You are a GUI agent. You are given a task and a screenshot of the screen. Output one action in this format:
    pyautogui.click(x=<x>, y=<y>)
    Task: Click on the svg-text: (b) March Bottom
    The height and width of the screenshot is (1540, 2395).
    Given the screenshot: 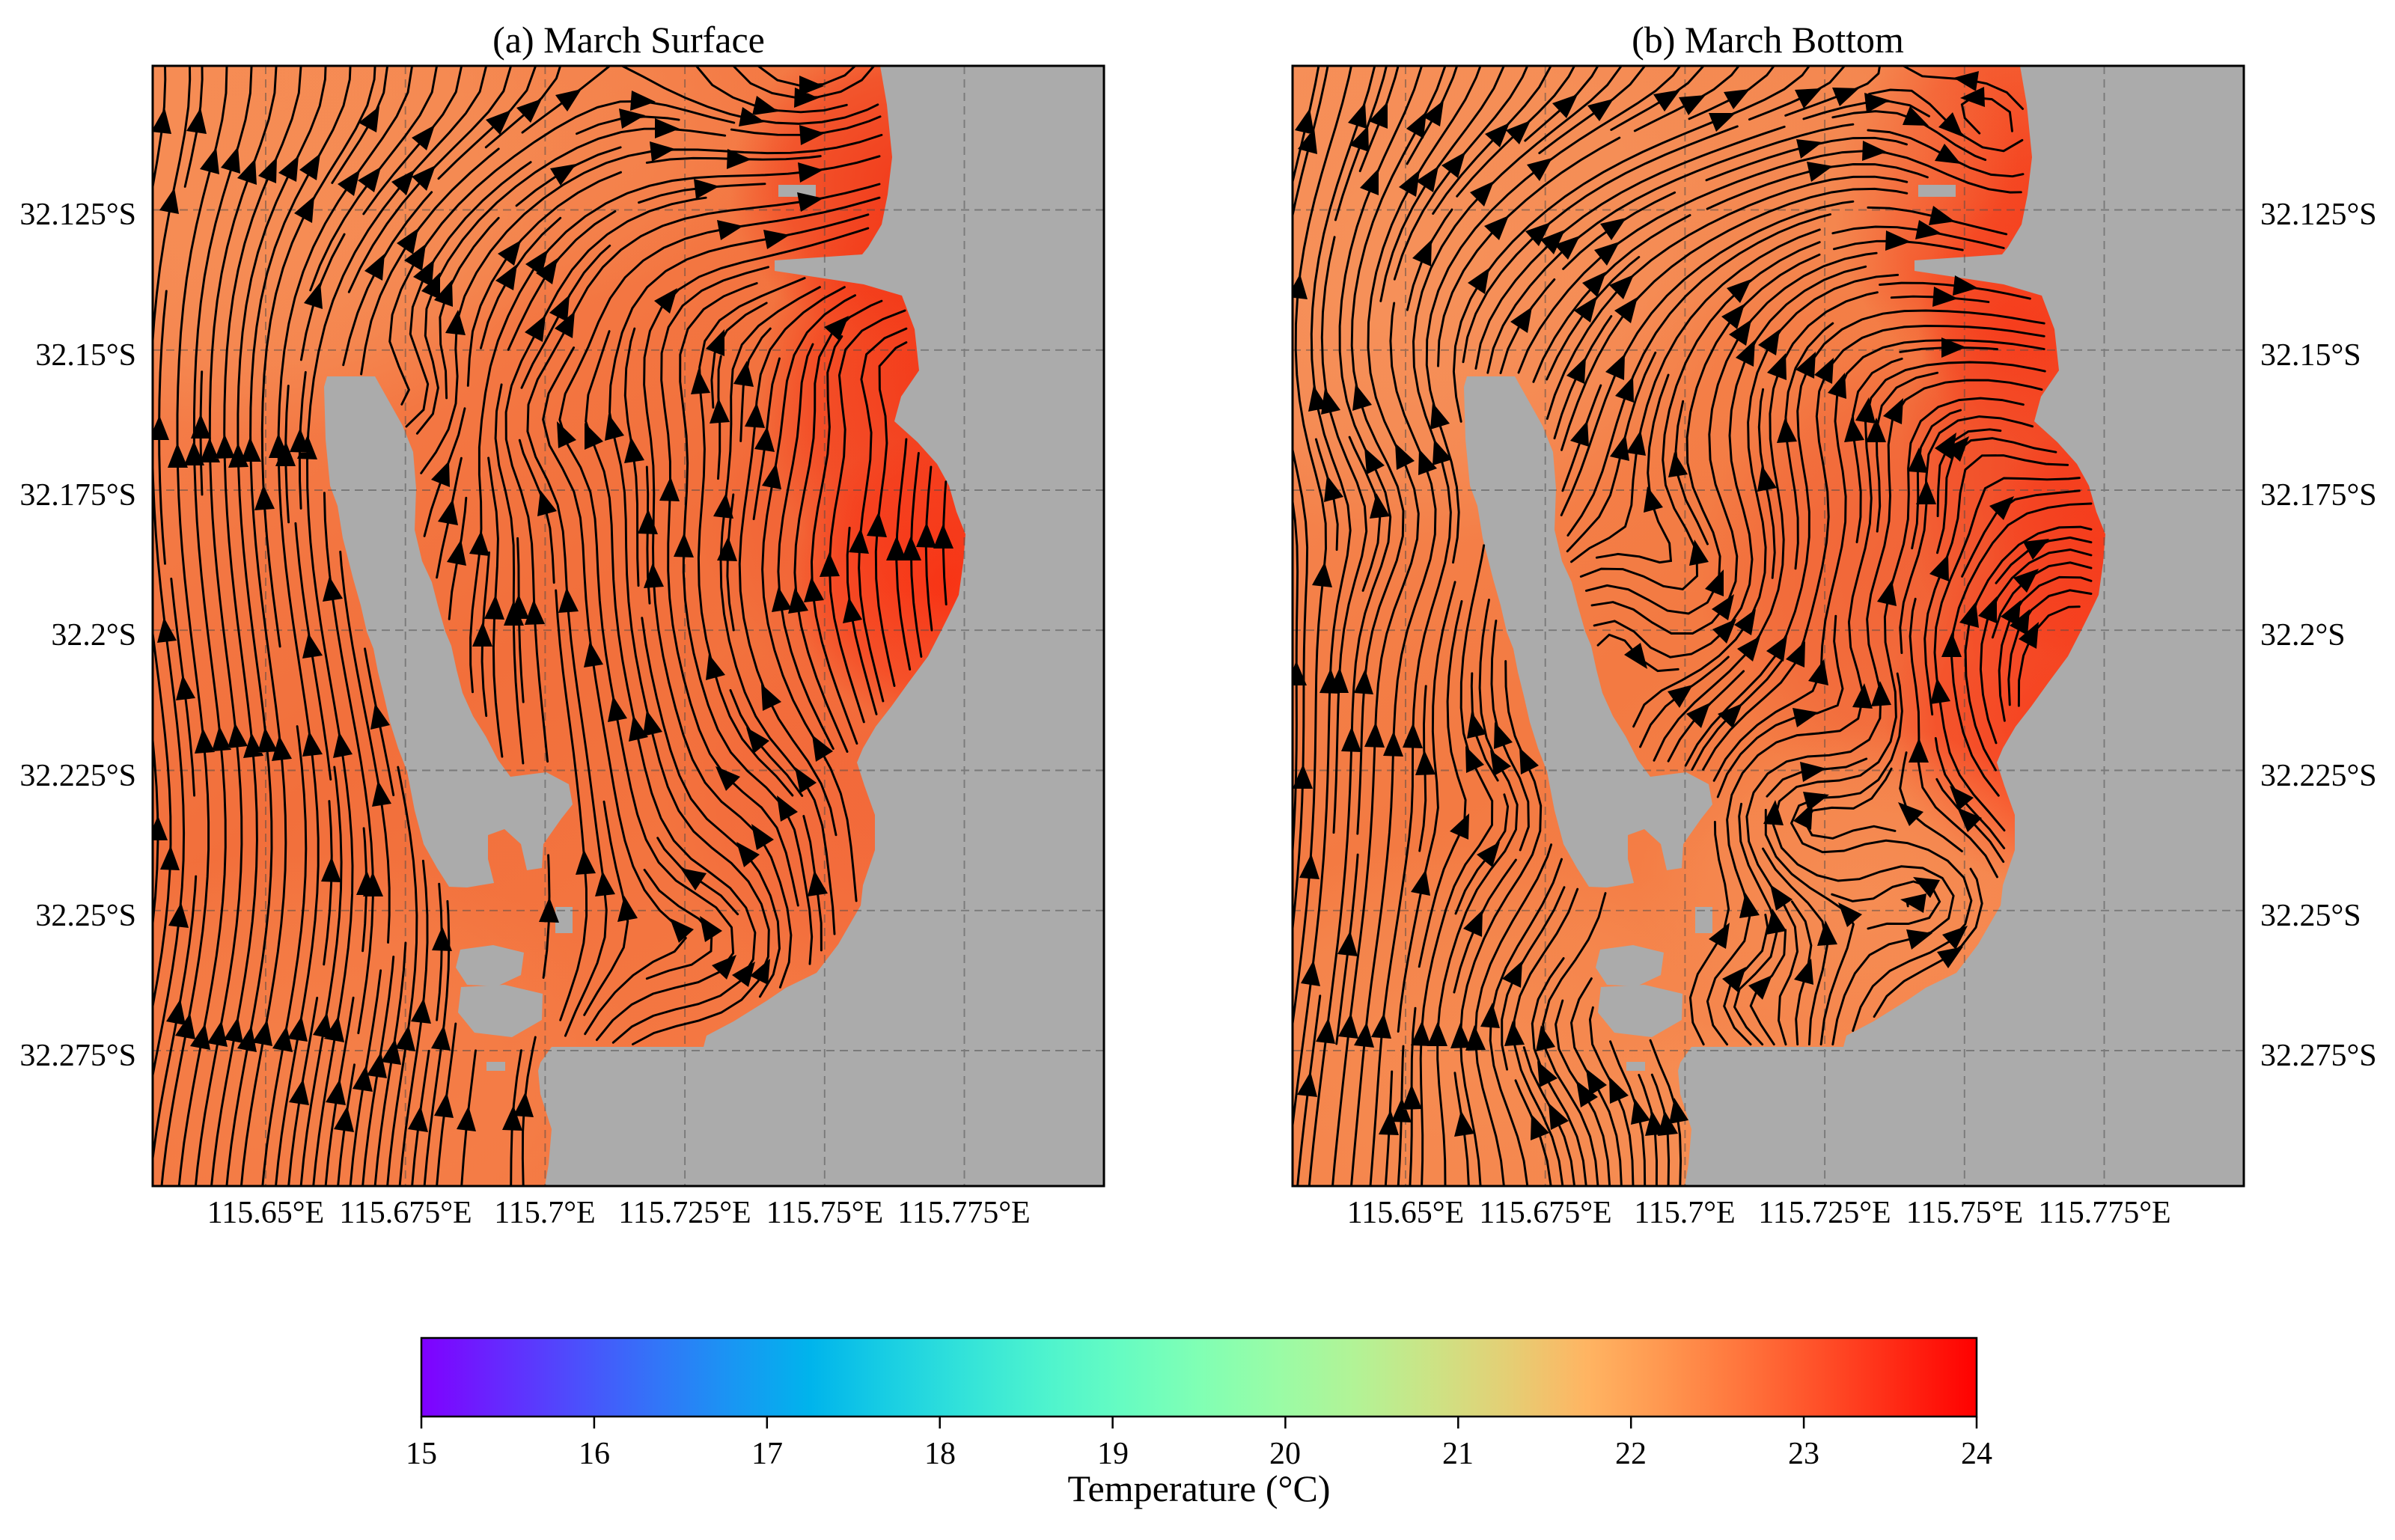 What is the action you would take?
    pyautogui.click(x=1768, y=40)
    